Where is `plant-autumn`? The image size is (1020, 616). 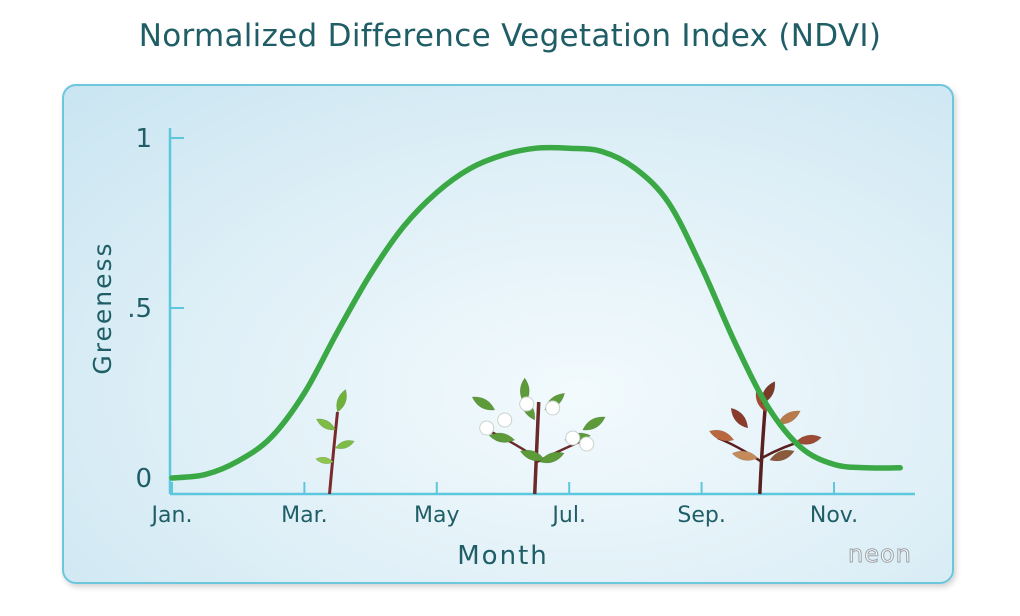
plant-autumn is located at coordinates (765, 438).